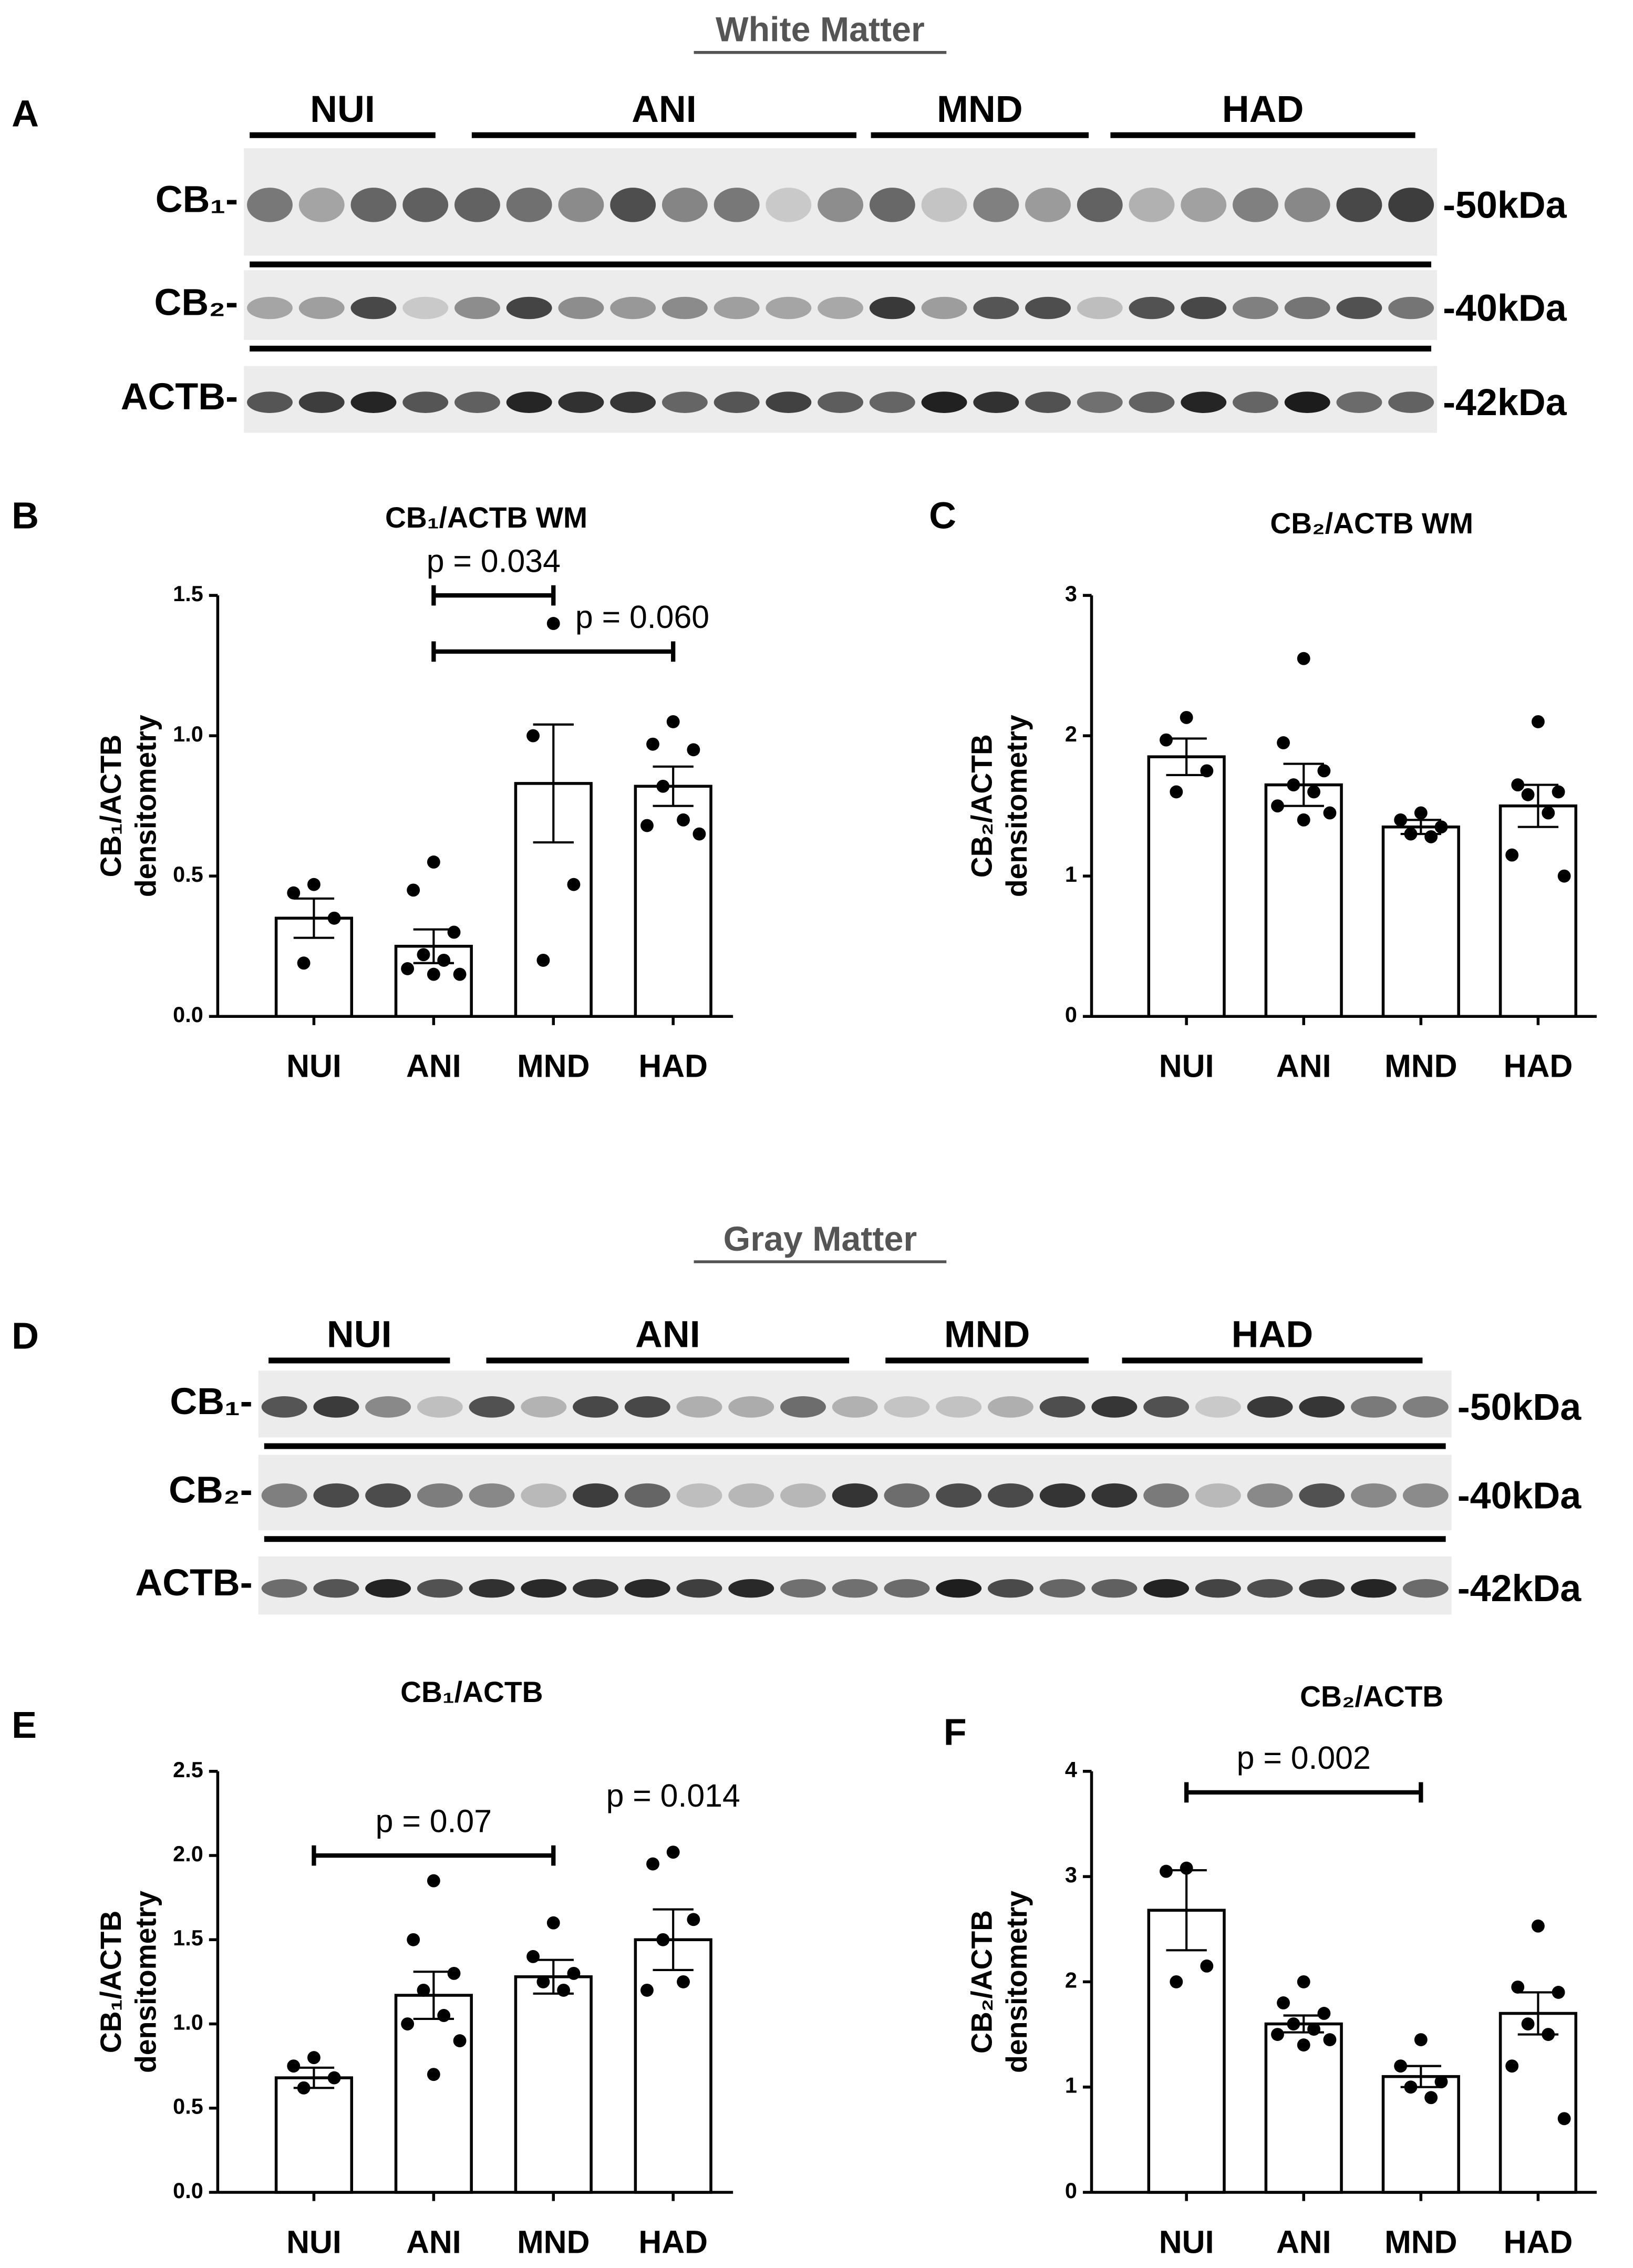 Image resolution: width=1633 pixels, height=2268 pixels. What do you see at coordinates (1071, 874) in the screenshot?
I see `y-tick-label: 1` at bounding box center [1071, 874].